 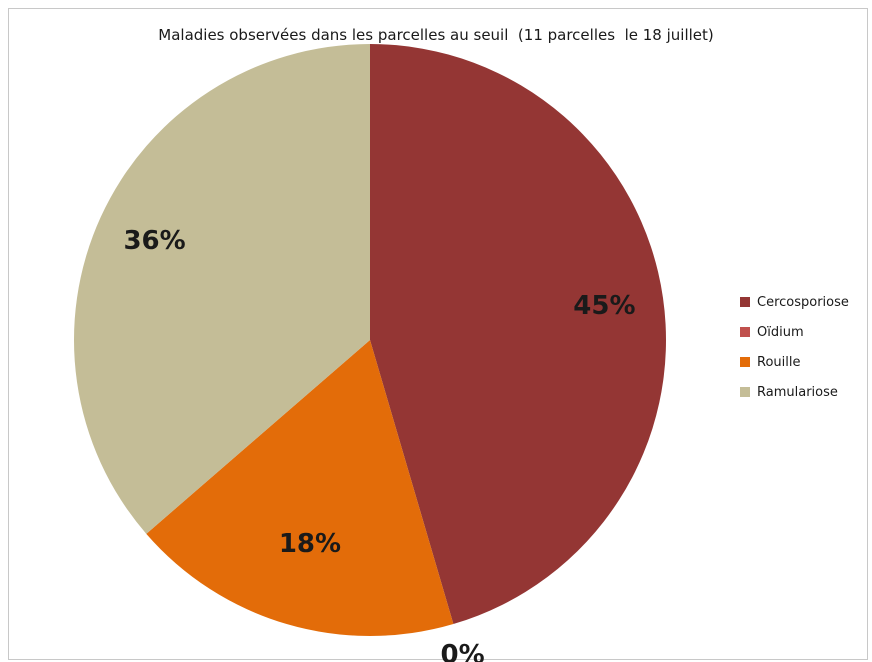 What do you see at coordinates (779, 362) in the screenshot?
I see `legend-label: Rouille` at bounding box center [779, 362].